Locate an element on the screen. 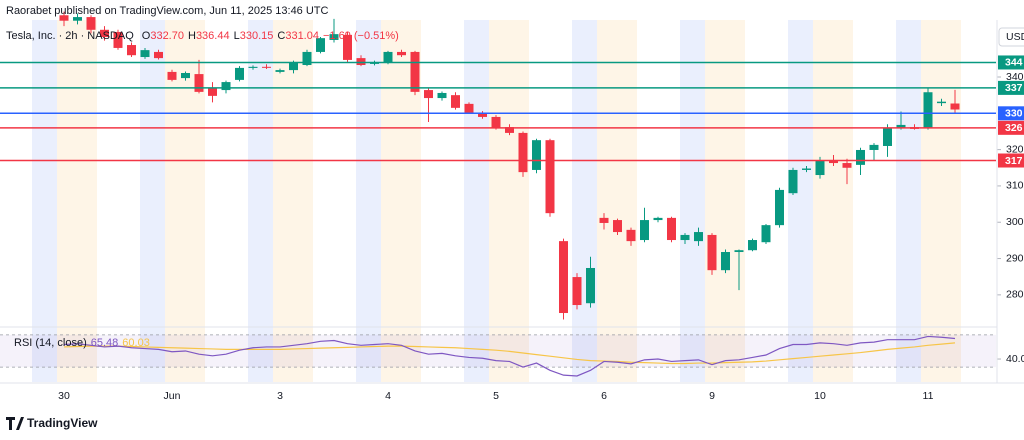 The width and height of the screenshot is (1024, 440). x-tick-label: 10 is located at coordinates (820, 396).